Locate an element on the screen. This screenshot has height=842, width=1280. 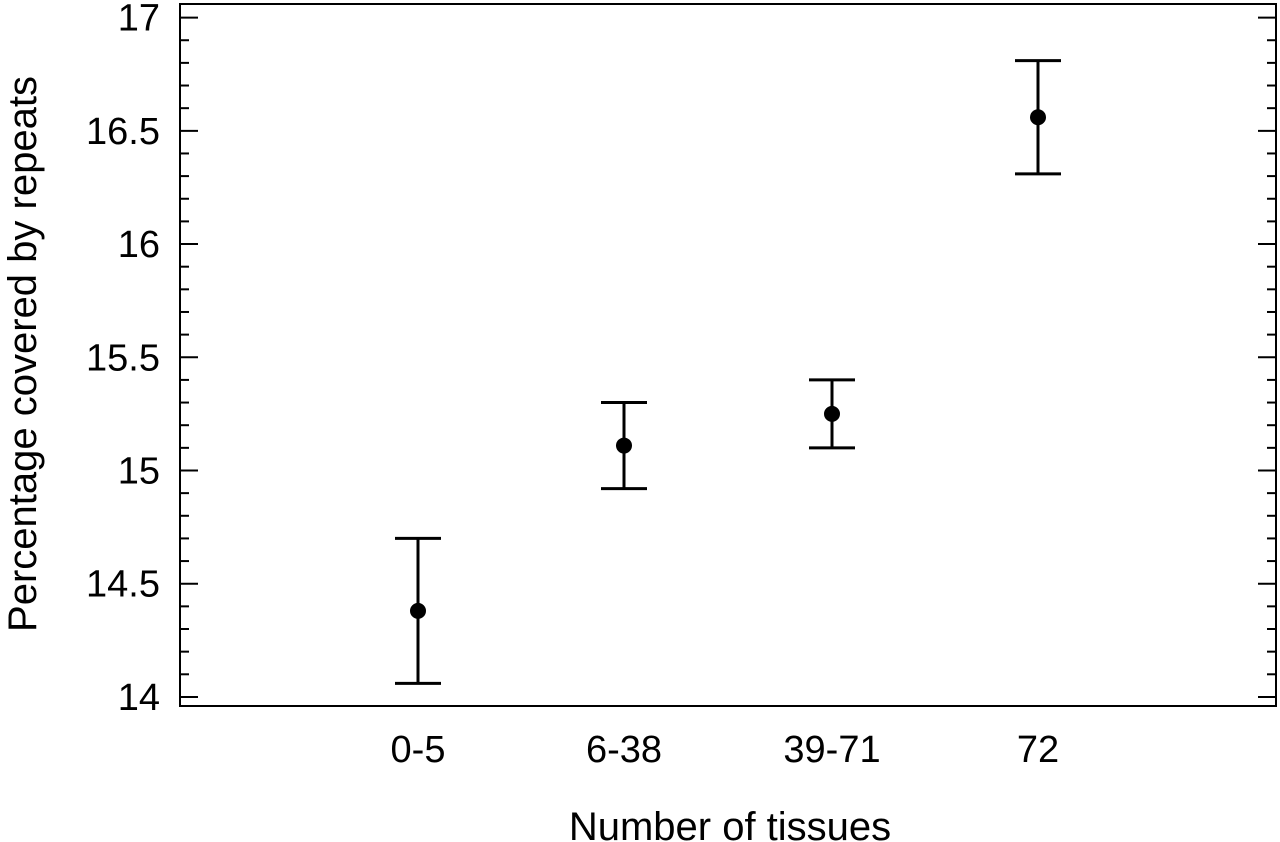
x-axis-tick-labels: 0-5 6-38 39-71 72 is located at coordinates (725, 750).